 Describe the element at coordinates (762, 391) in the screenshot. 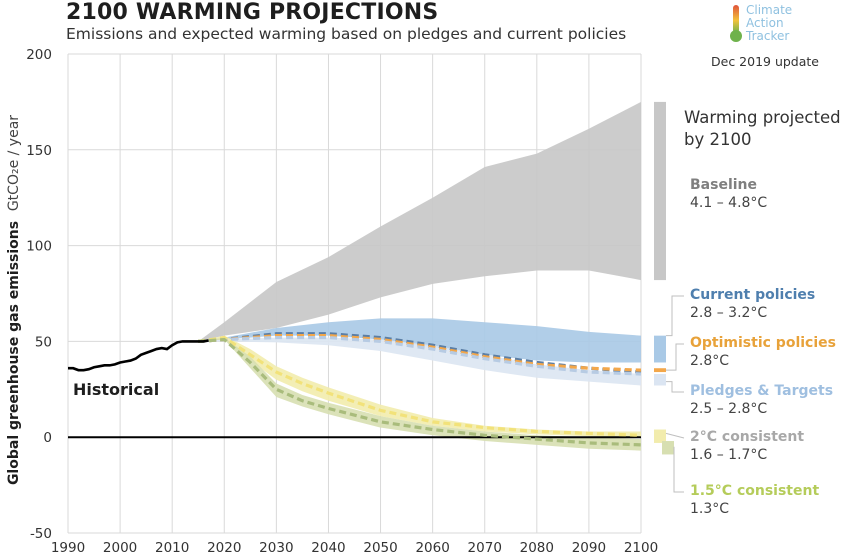

I see `legend-pledges-targets-name: Pledges & Targets` at that location.